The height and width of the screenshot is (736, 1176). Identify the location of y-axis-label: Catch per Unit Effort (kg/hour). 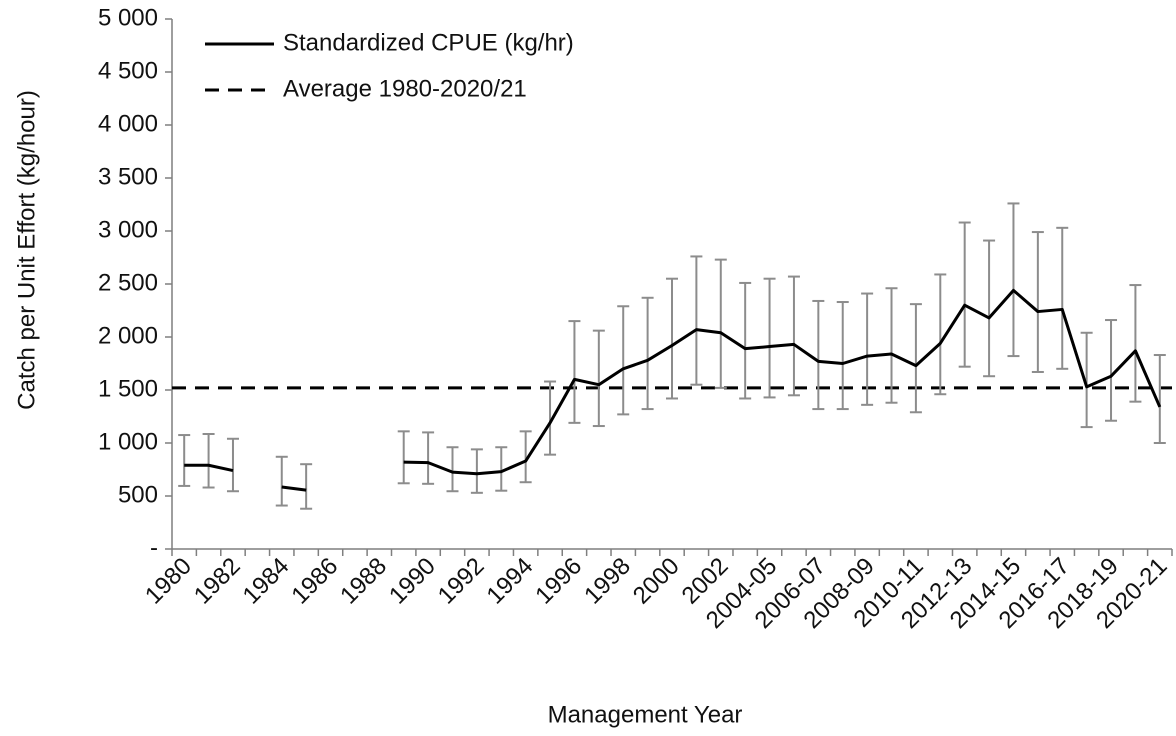
(26, 250).